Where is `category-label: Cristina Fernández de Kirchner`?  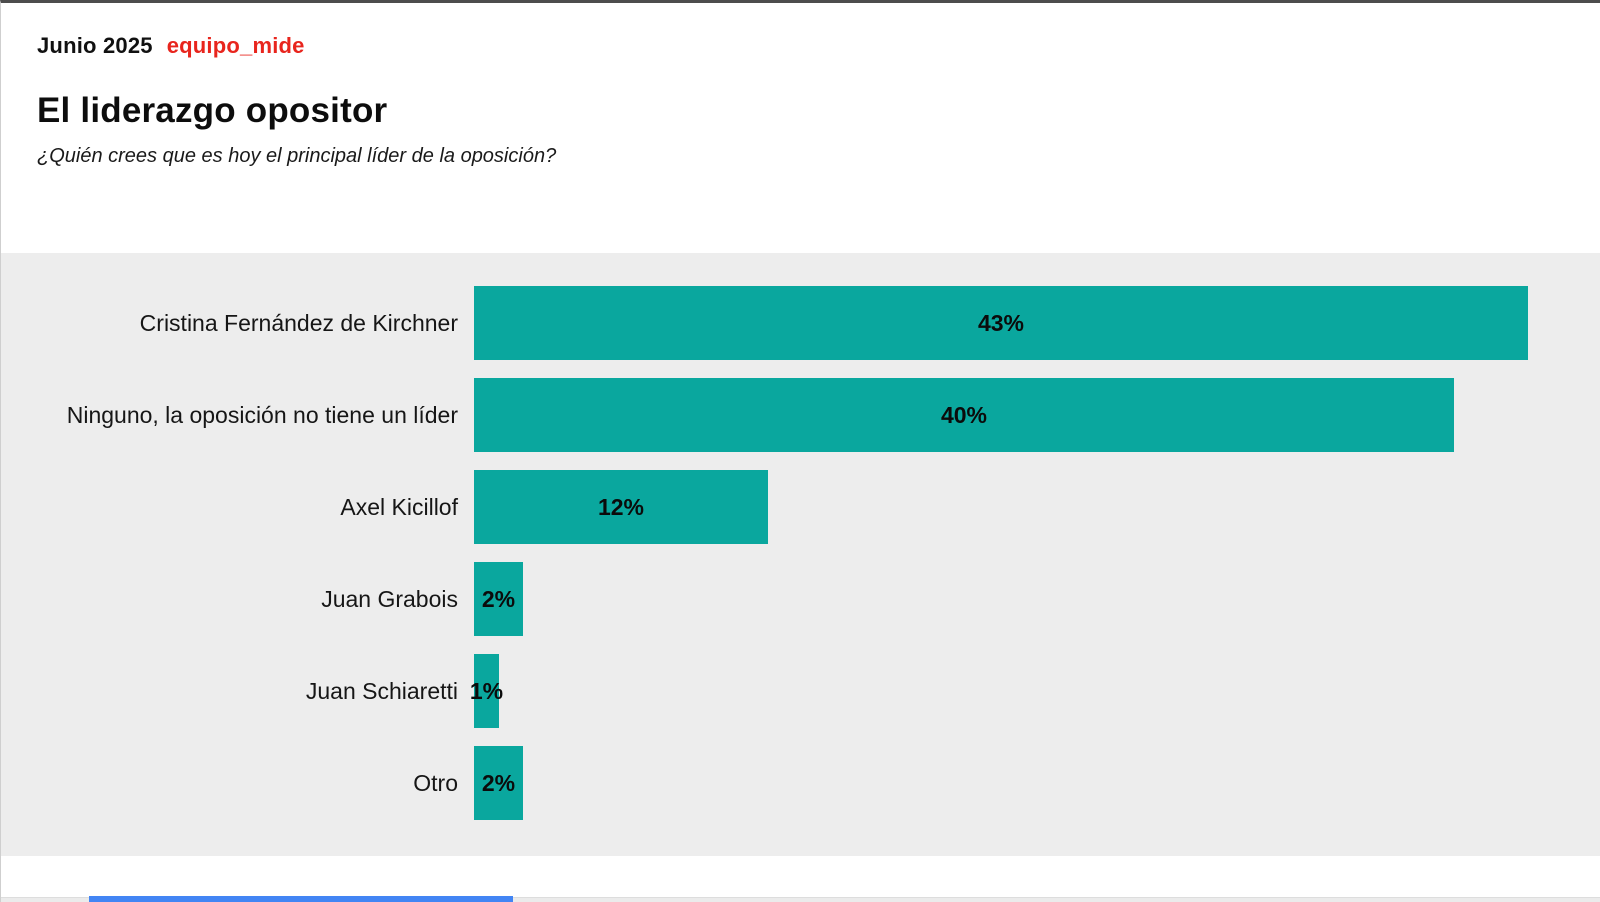 category-label: Cristina Fernández de Kirchner is located at coordinates (298, 322).